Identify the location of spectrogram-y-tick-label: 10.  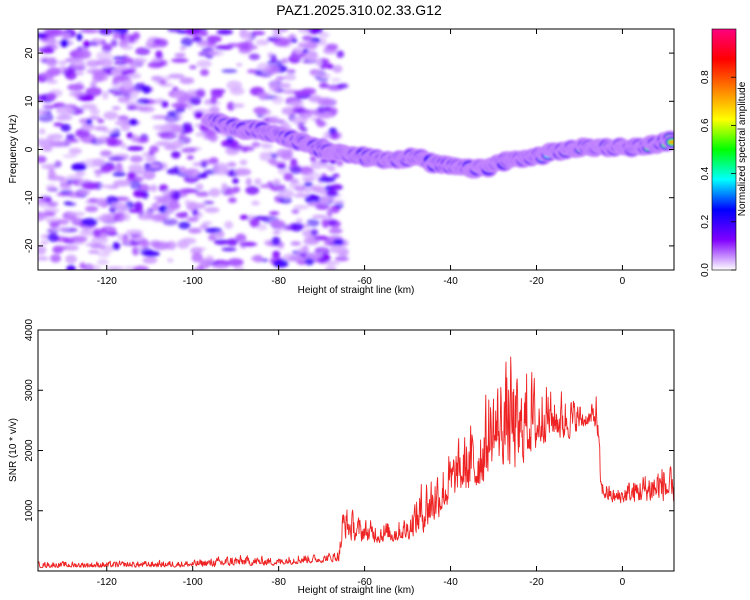
(29, 101).